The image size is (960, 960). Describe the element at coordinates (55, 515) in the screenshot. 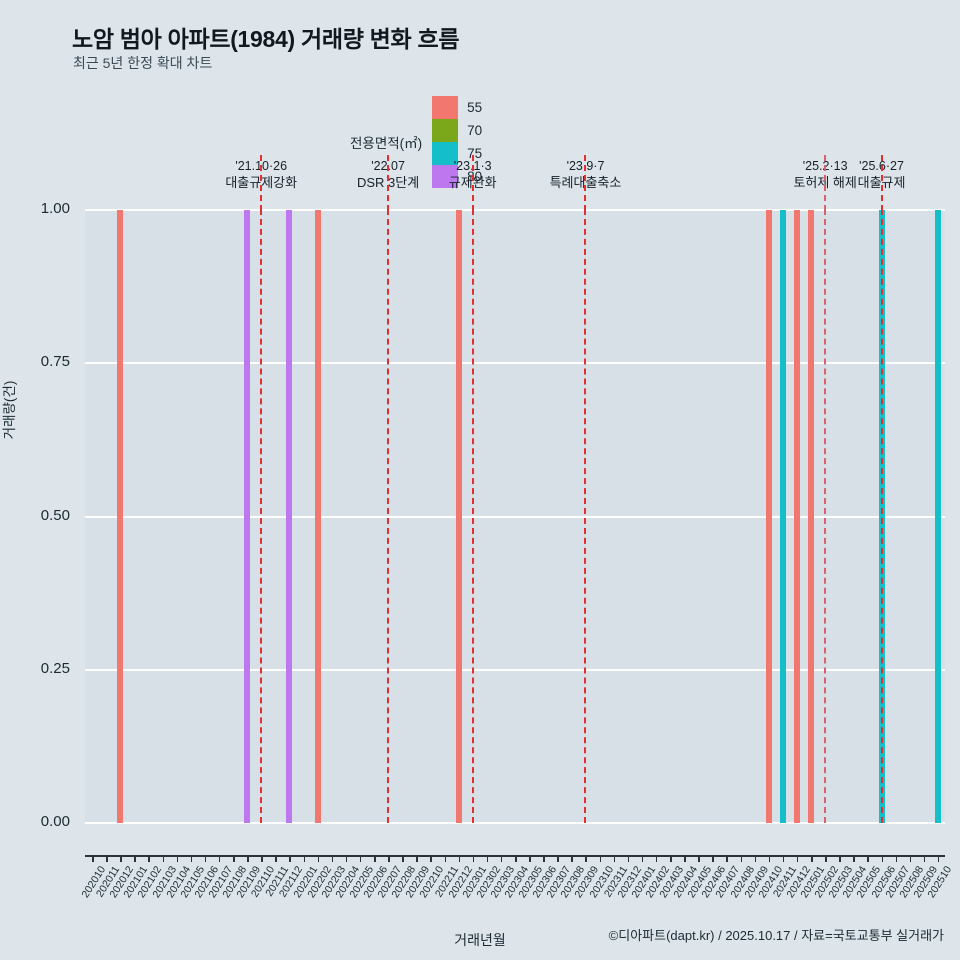

I see `y-tick-label: 0.50` at that location.